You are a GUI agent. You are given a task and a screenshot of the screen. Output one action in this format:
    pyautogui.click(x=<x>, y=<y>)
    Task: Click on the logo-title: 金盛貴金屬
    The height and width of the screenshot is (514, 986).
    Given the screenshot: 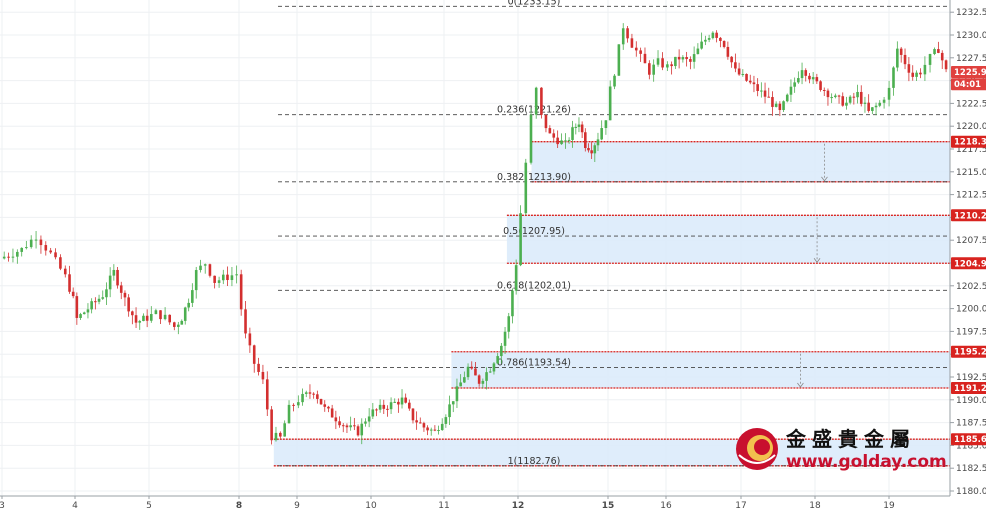 What is the action you would take?
    pyautogui.click(x=850, y=439)
    